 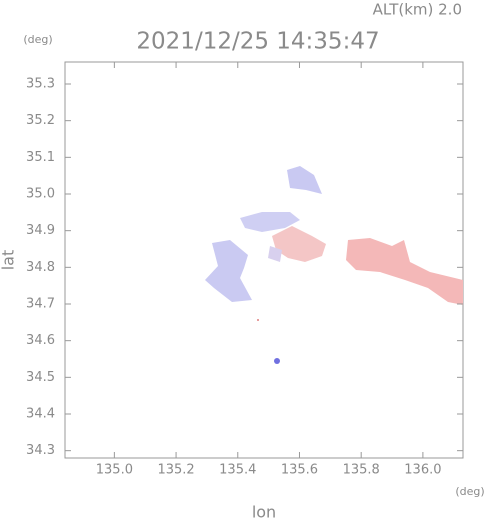 I want to click on y-tick-label: 34.4, so click(x=40, y=414).